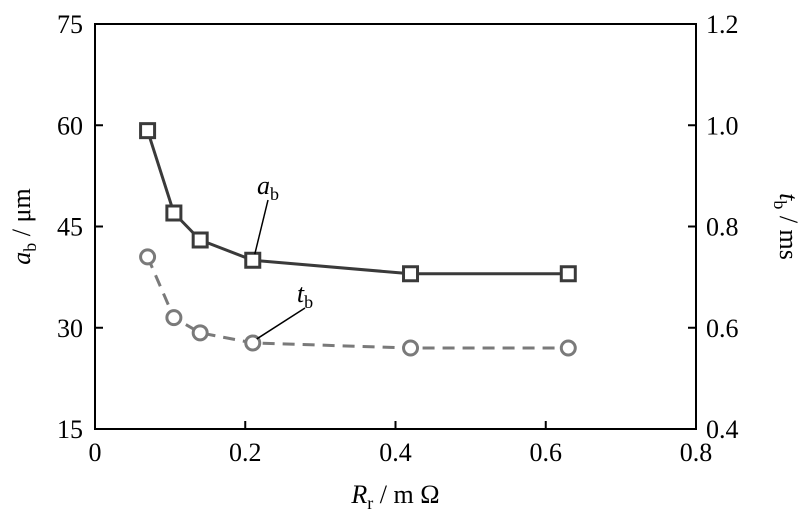  I want to click on y-right-axis-title: tb / ms, so click(785, 226).